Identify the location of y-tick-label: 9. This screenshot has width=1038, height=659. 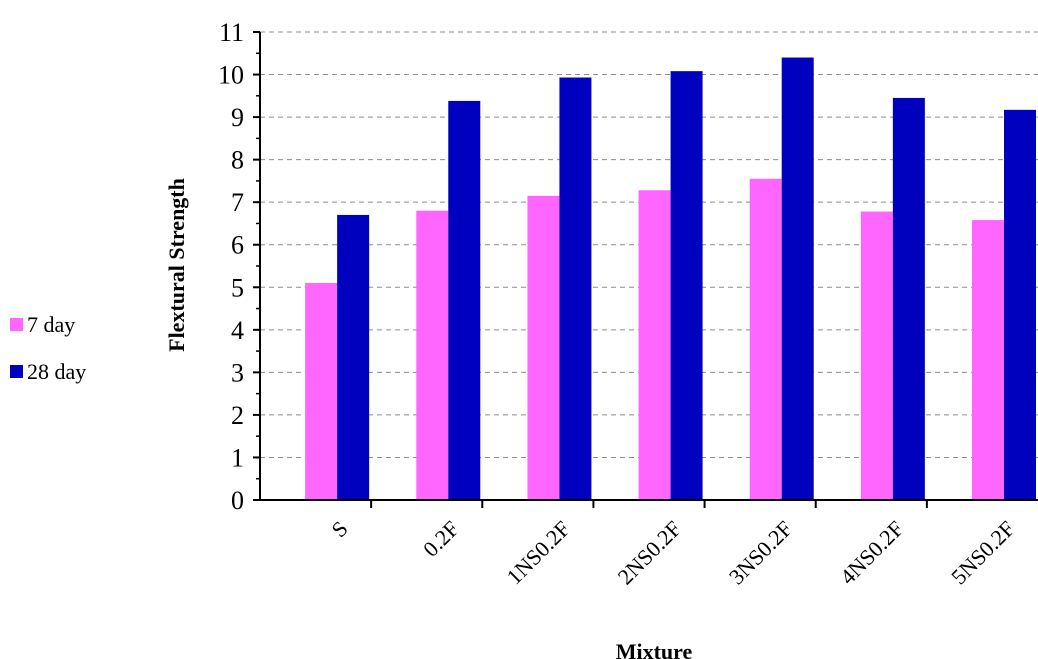
(237, 117).